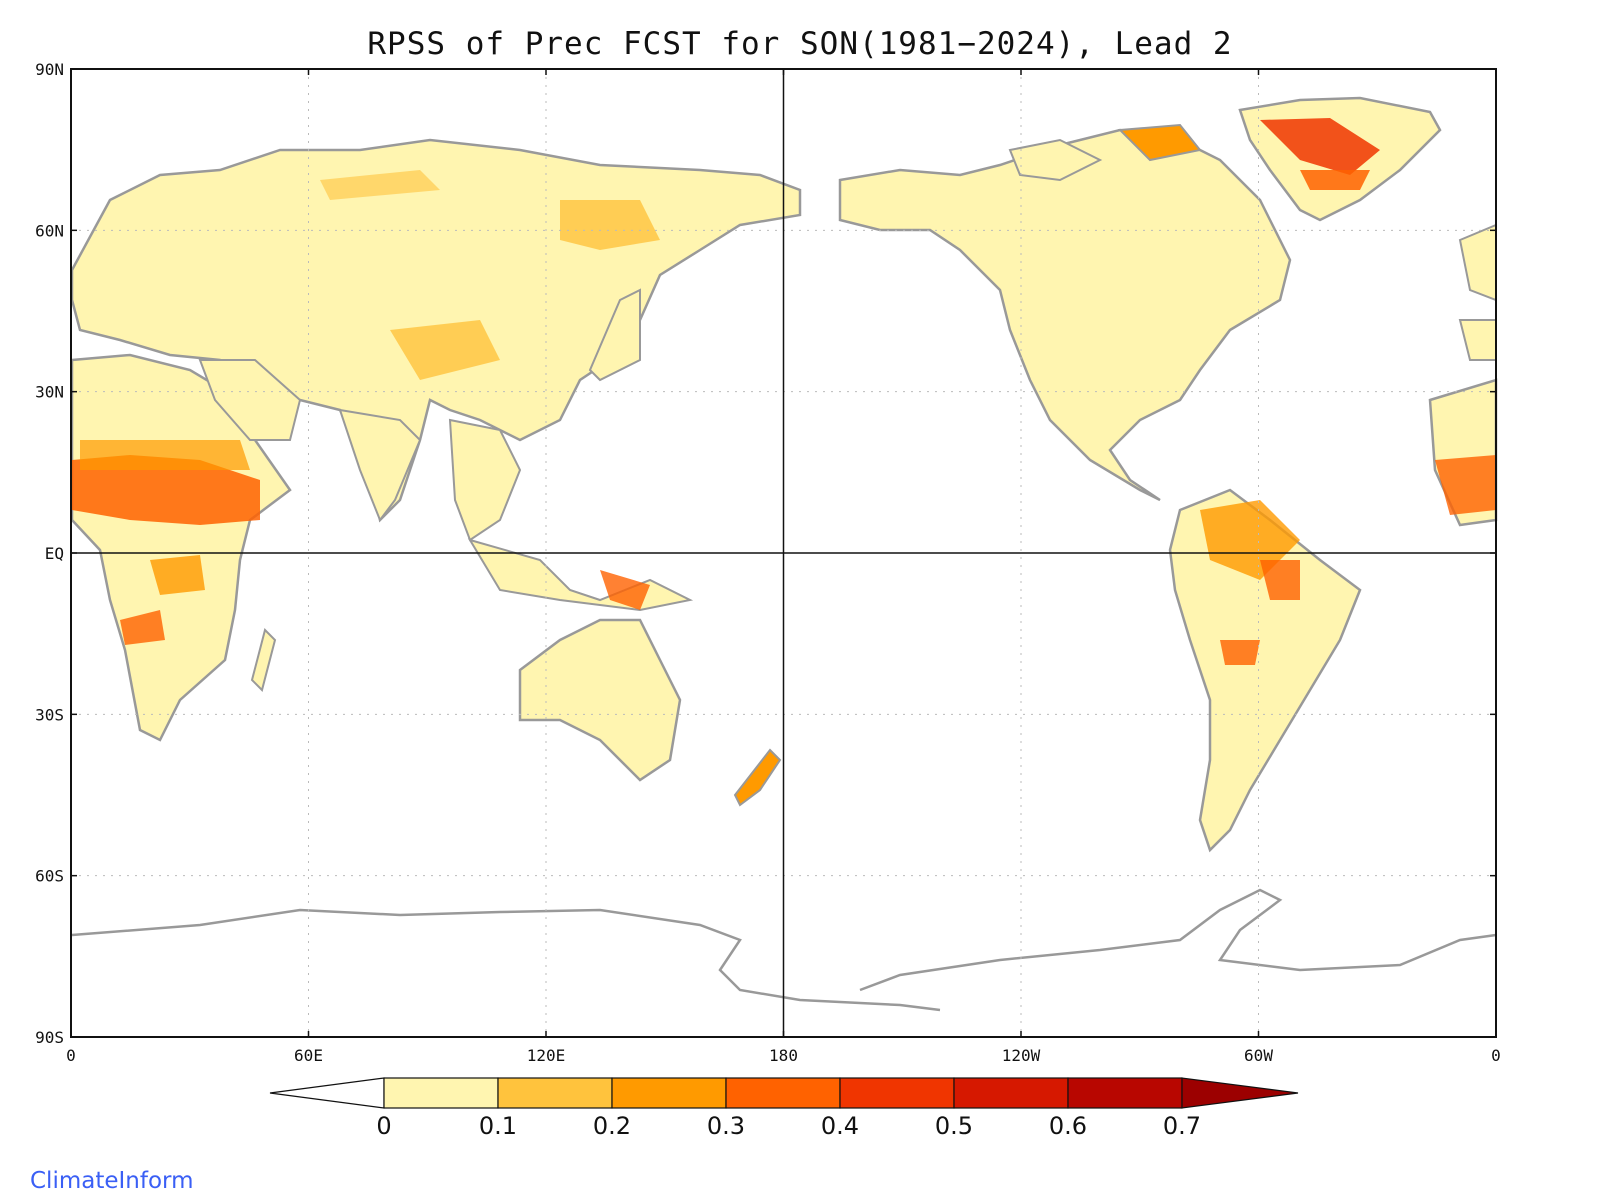 The height and width of the screenshot is (1200, 1600). I want to click on colorbar-tick-label: 0.1, so click(498, 1126).